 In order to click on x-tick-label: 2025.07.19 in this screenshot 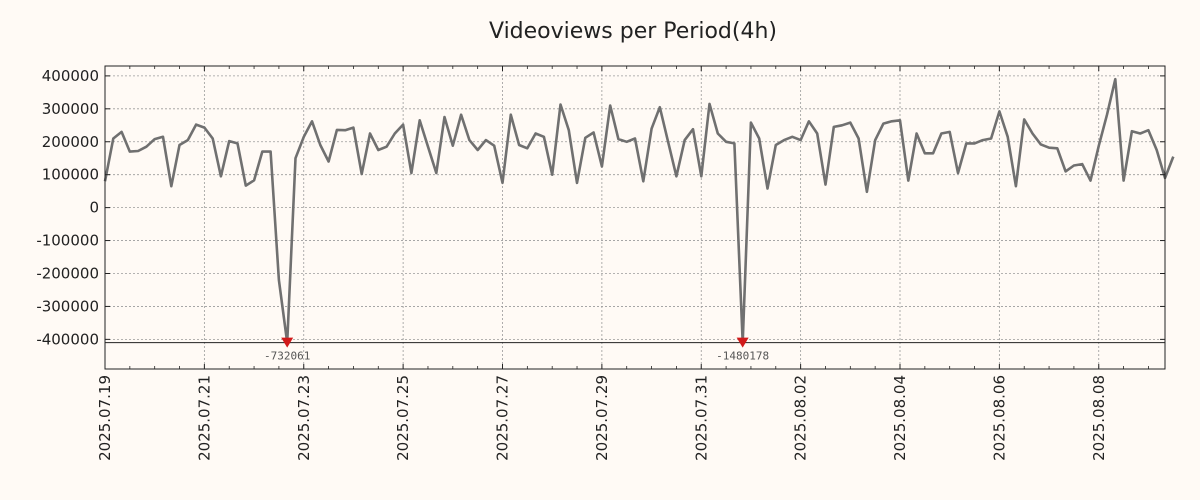, I will do `click(105, 418)`.